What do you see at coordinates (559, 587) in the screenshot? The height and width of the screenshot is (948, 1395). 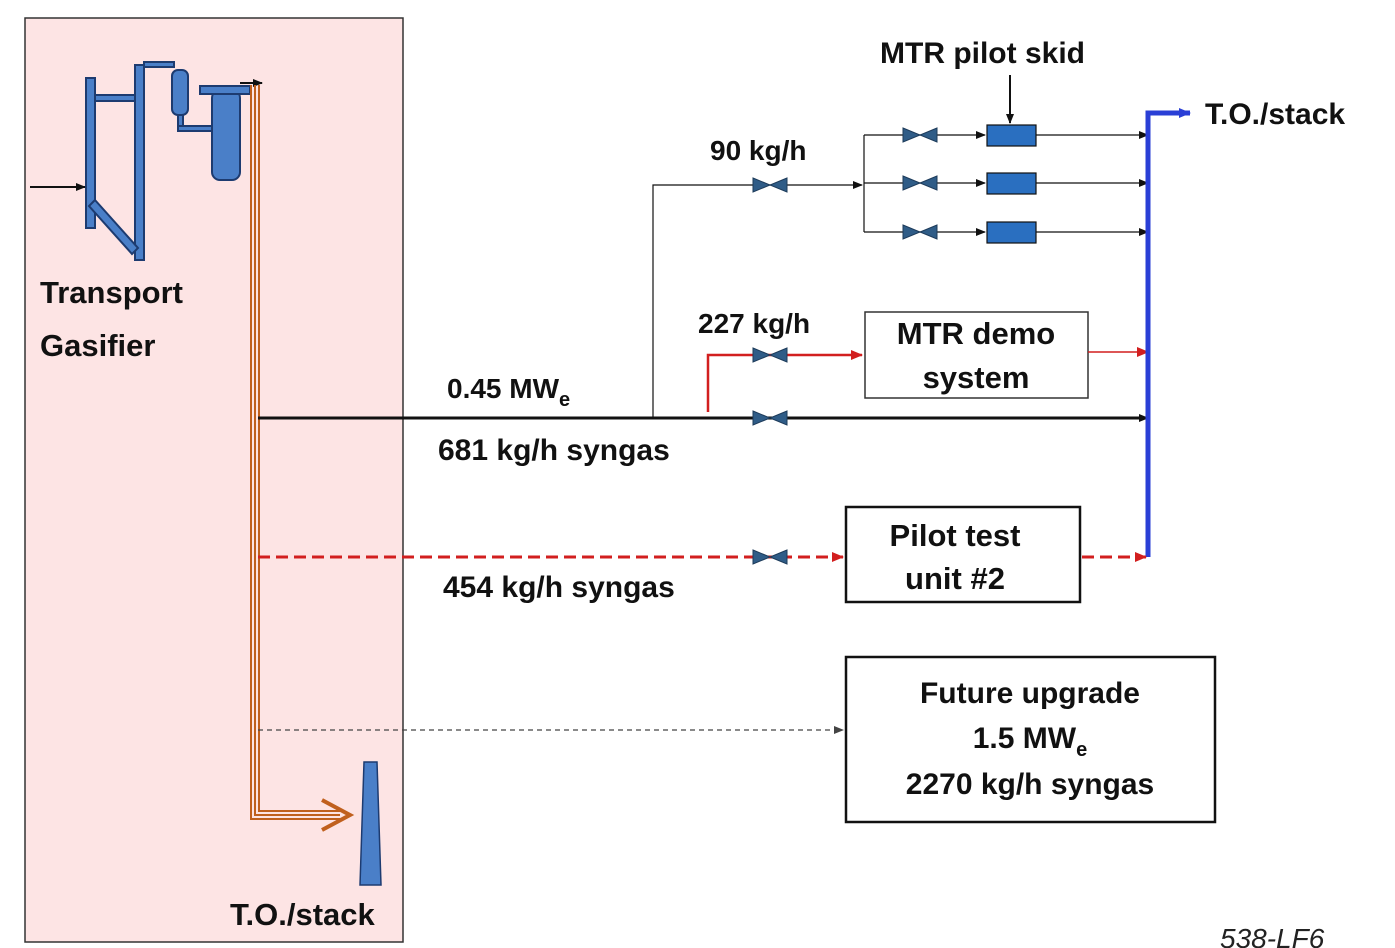 I see `pilot-flow: 454 kg/h syngas` at bounding box center [559, 587].